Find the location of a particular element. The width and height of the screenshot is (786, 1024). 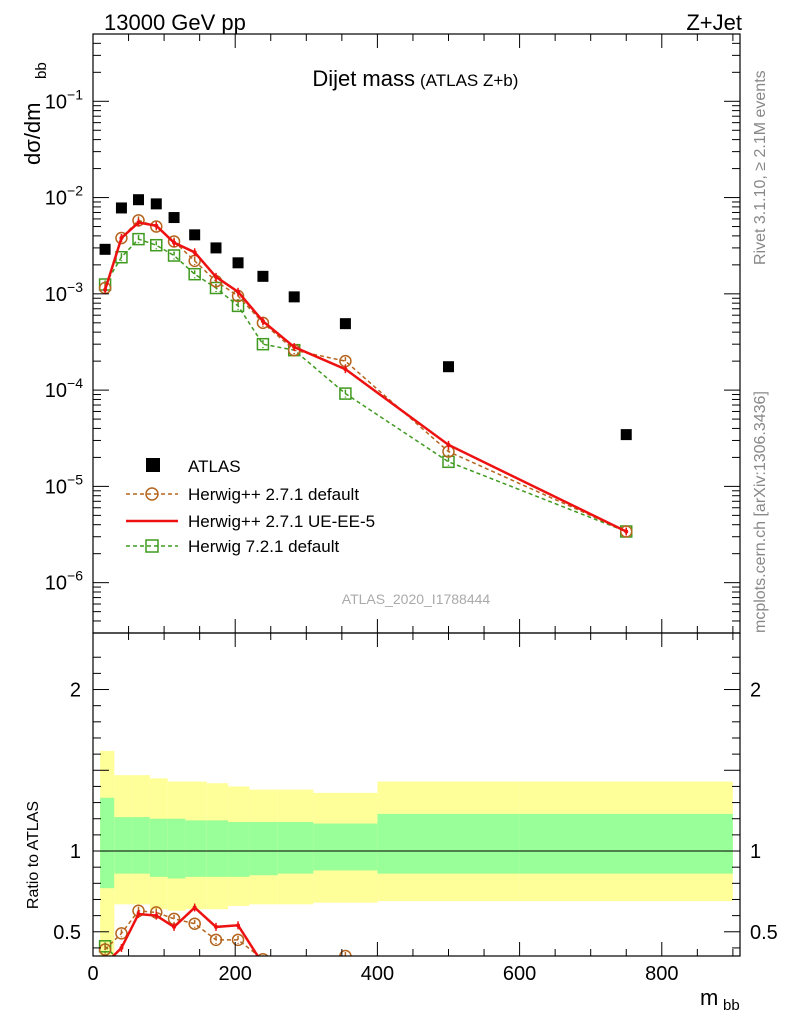

legend-label-herwig7: Herwig 7.2.1 default is located at coordinates (263, 546).